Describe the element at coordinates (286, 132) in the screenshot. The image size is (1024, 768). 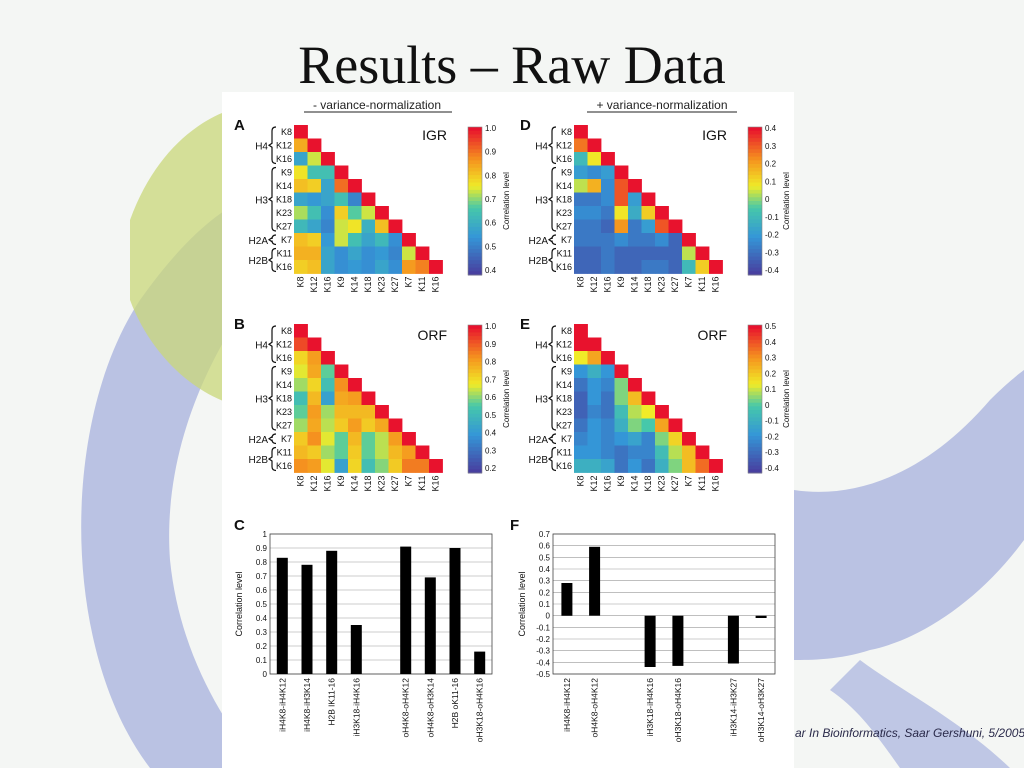
I see `row-label: K8` at that location.